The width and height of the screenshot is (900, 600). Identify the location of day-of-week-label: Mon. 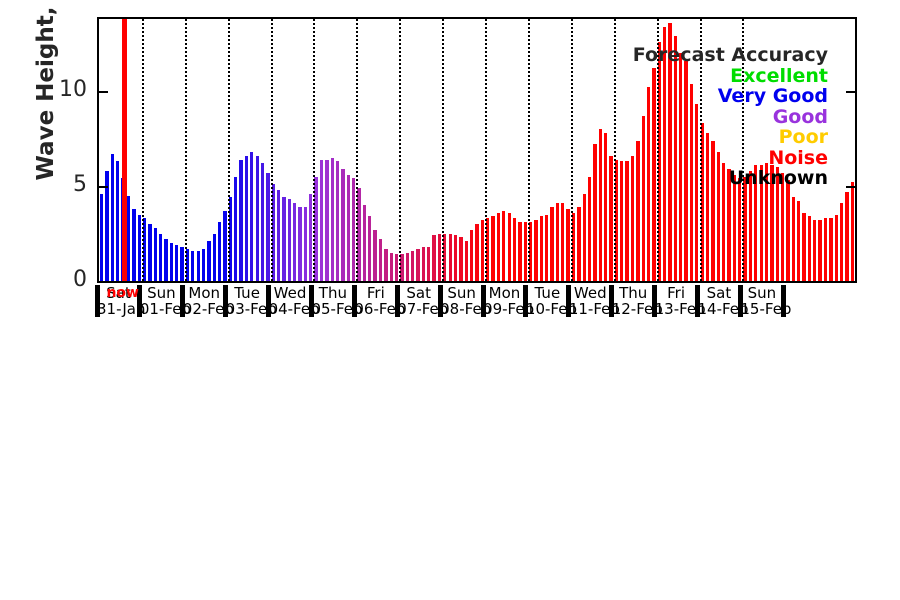
(204, 293).